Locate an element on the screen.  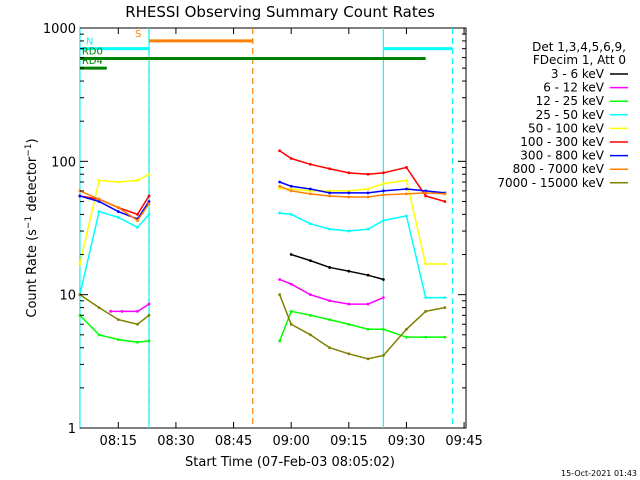
legend-label: 3 - 6 keV is located at coordinates (578, 74).